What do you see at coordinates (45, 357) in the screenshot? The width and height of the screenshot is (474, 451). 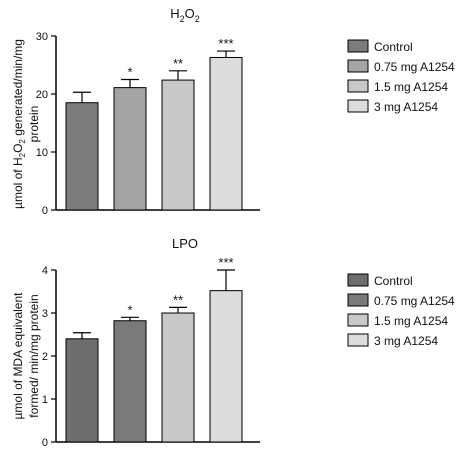 I see `y-tick-label: 2` at bounding box center [45, 357].